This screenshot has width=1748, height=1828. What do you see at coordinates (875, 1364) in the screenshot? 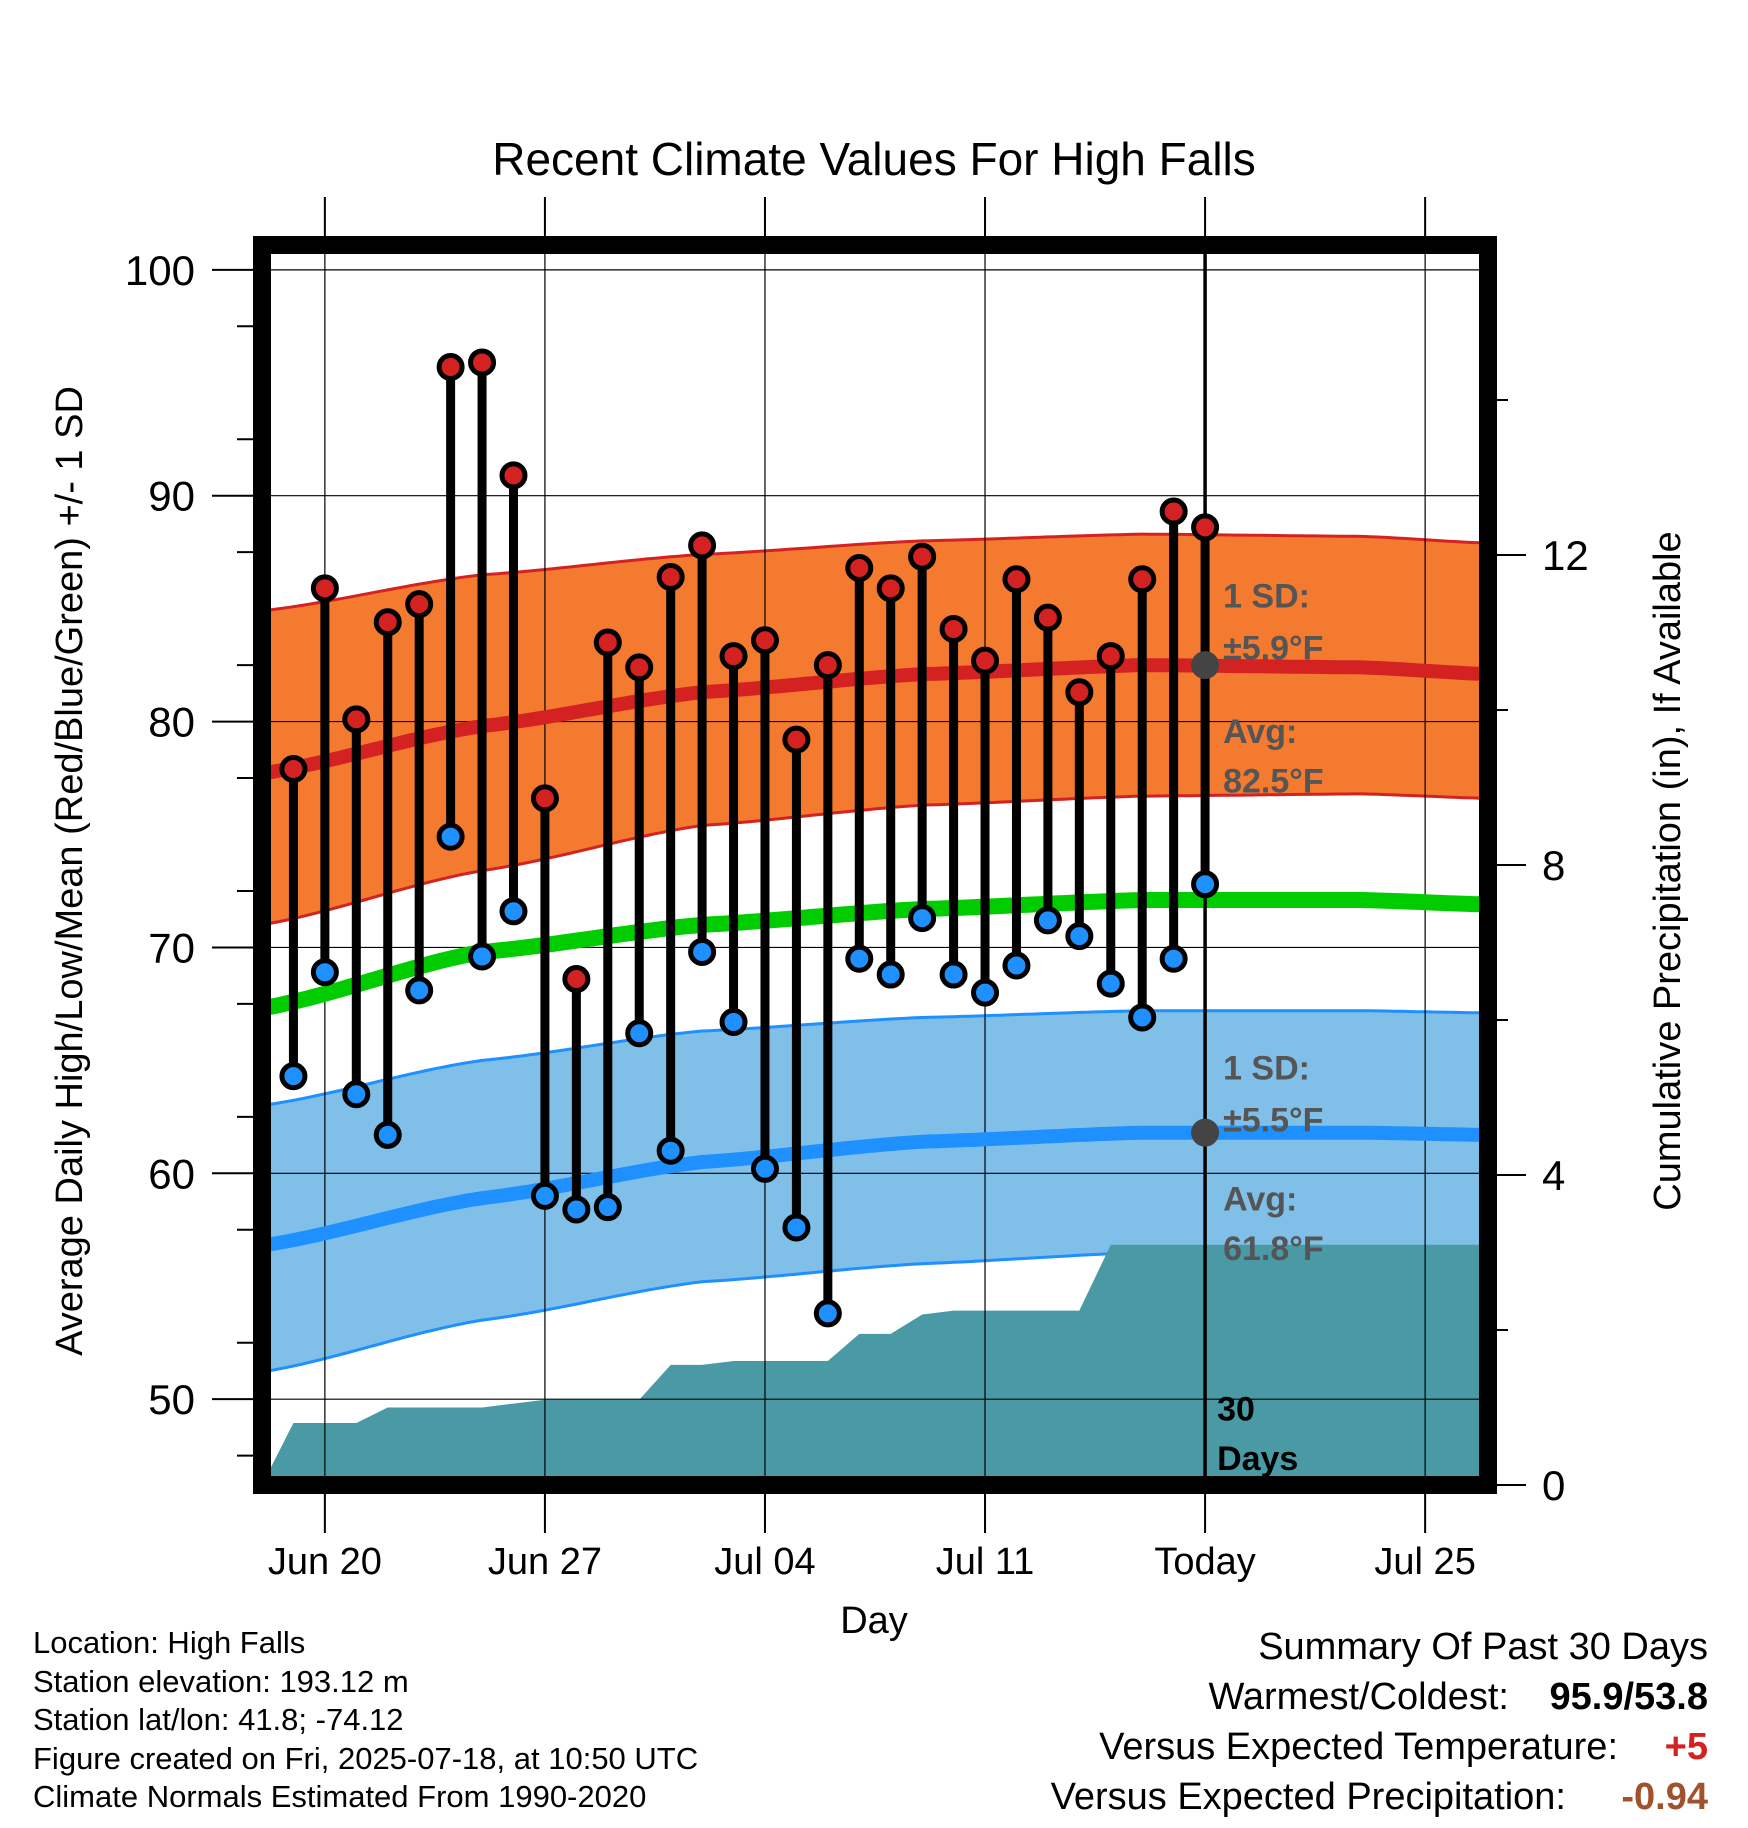
I see `precip-area` at bounding box center [875, 1364].